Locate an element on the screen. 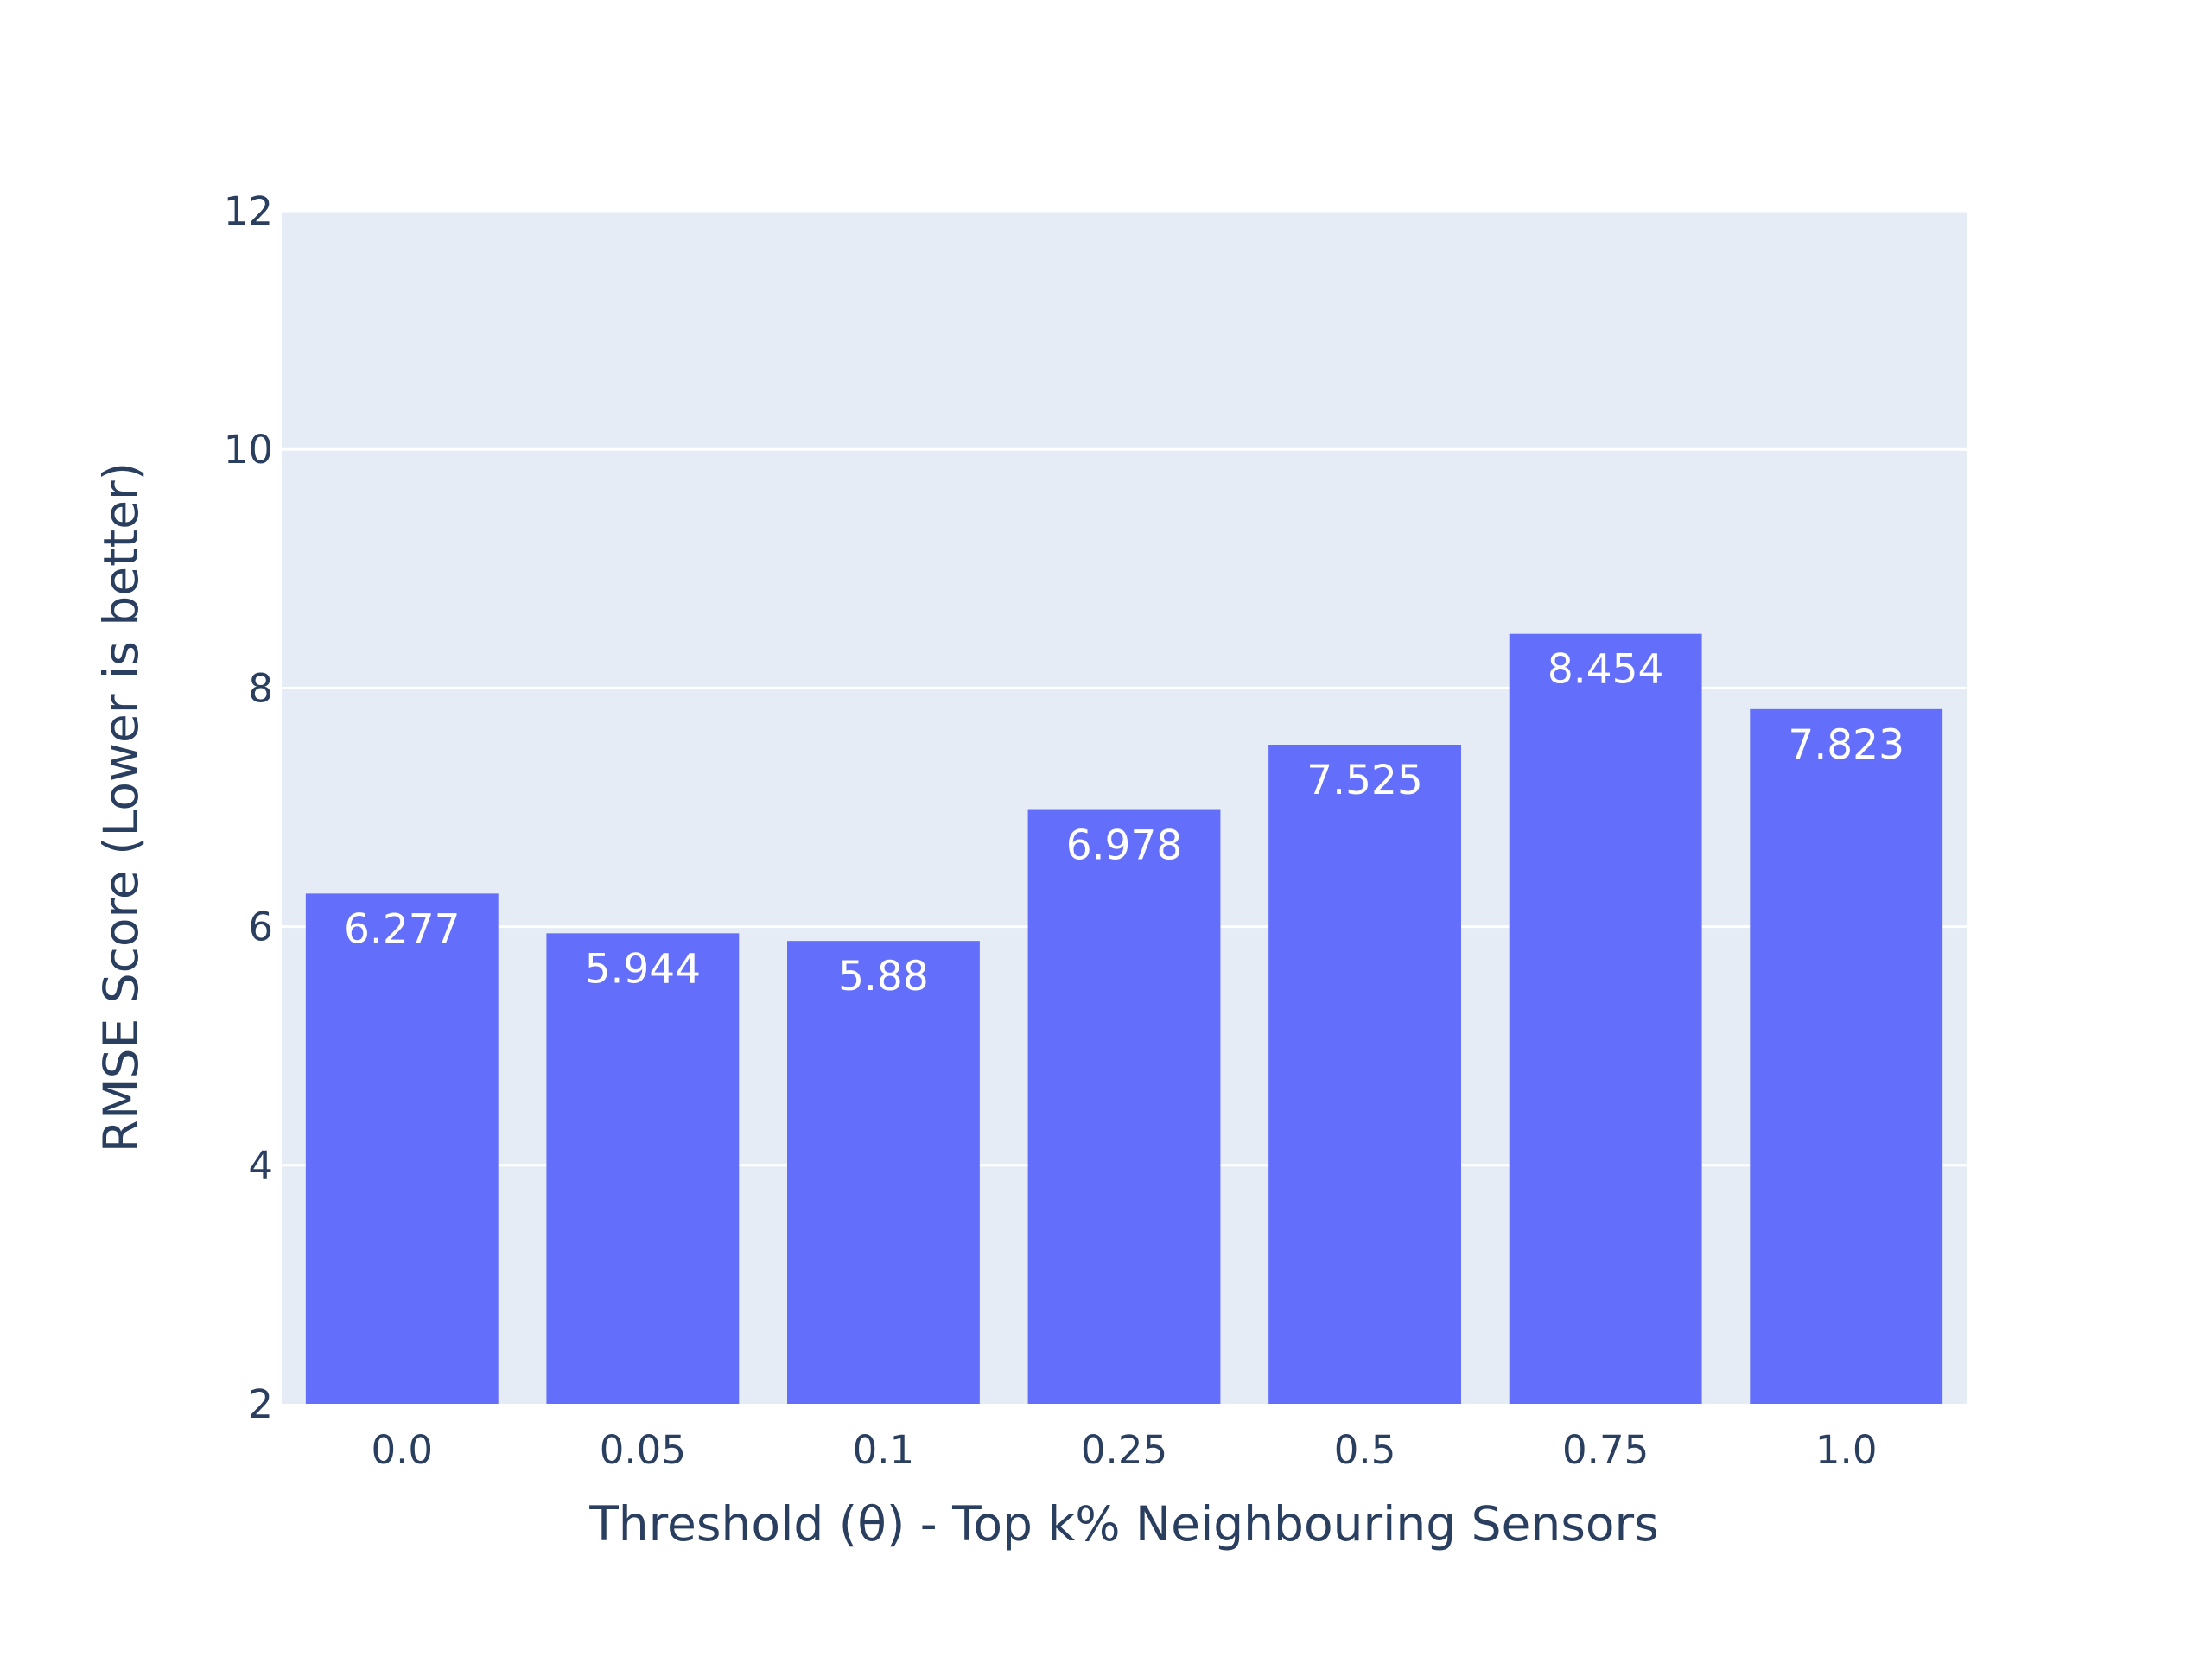 This screenshot has width=2212, height=1663. x-tick-label: 0.0 is located at coordinates (402, 1450).